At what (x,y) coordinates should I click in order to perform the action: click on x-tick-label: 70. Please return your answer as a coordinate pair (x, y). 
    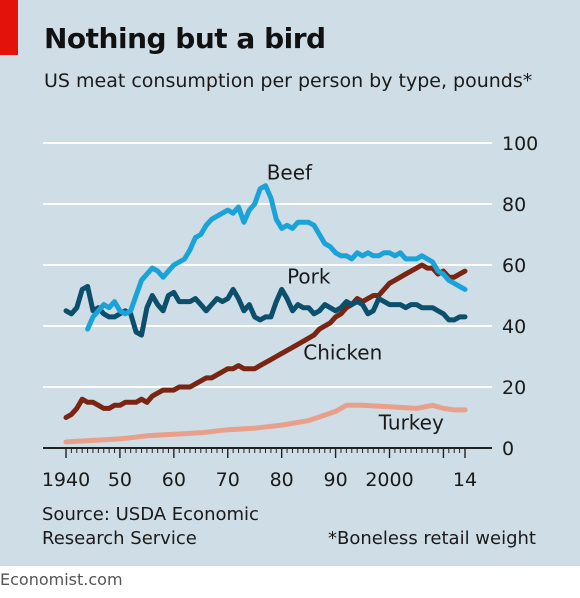
    Looking at the image, I should click on (228, 480).